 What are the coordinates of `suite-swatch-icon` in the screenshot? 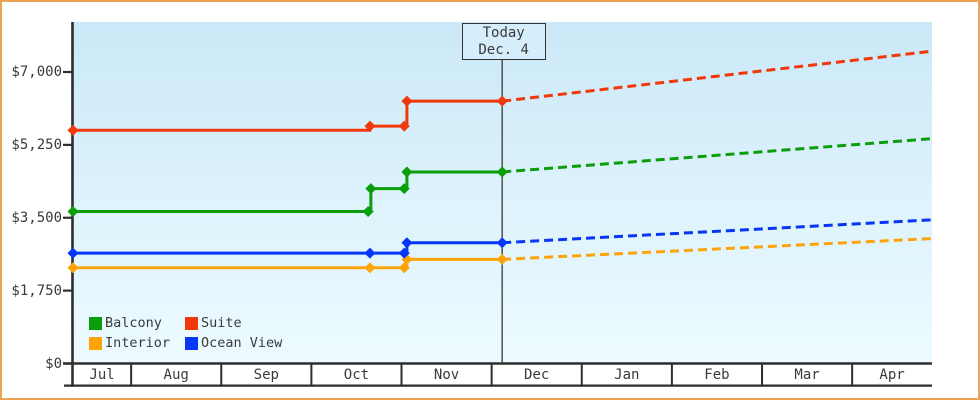 It's located at (191, 323).